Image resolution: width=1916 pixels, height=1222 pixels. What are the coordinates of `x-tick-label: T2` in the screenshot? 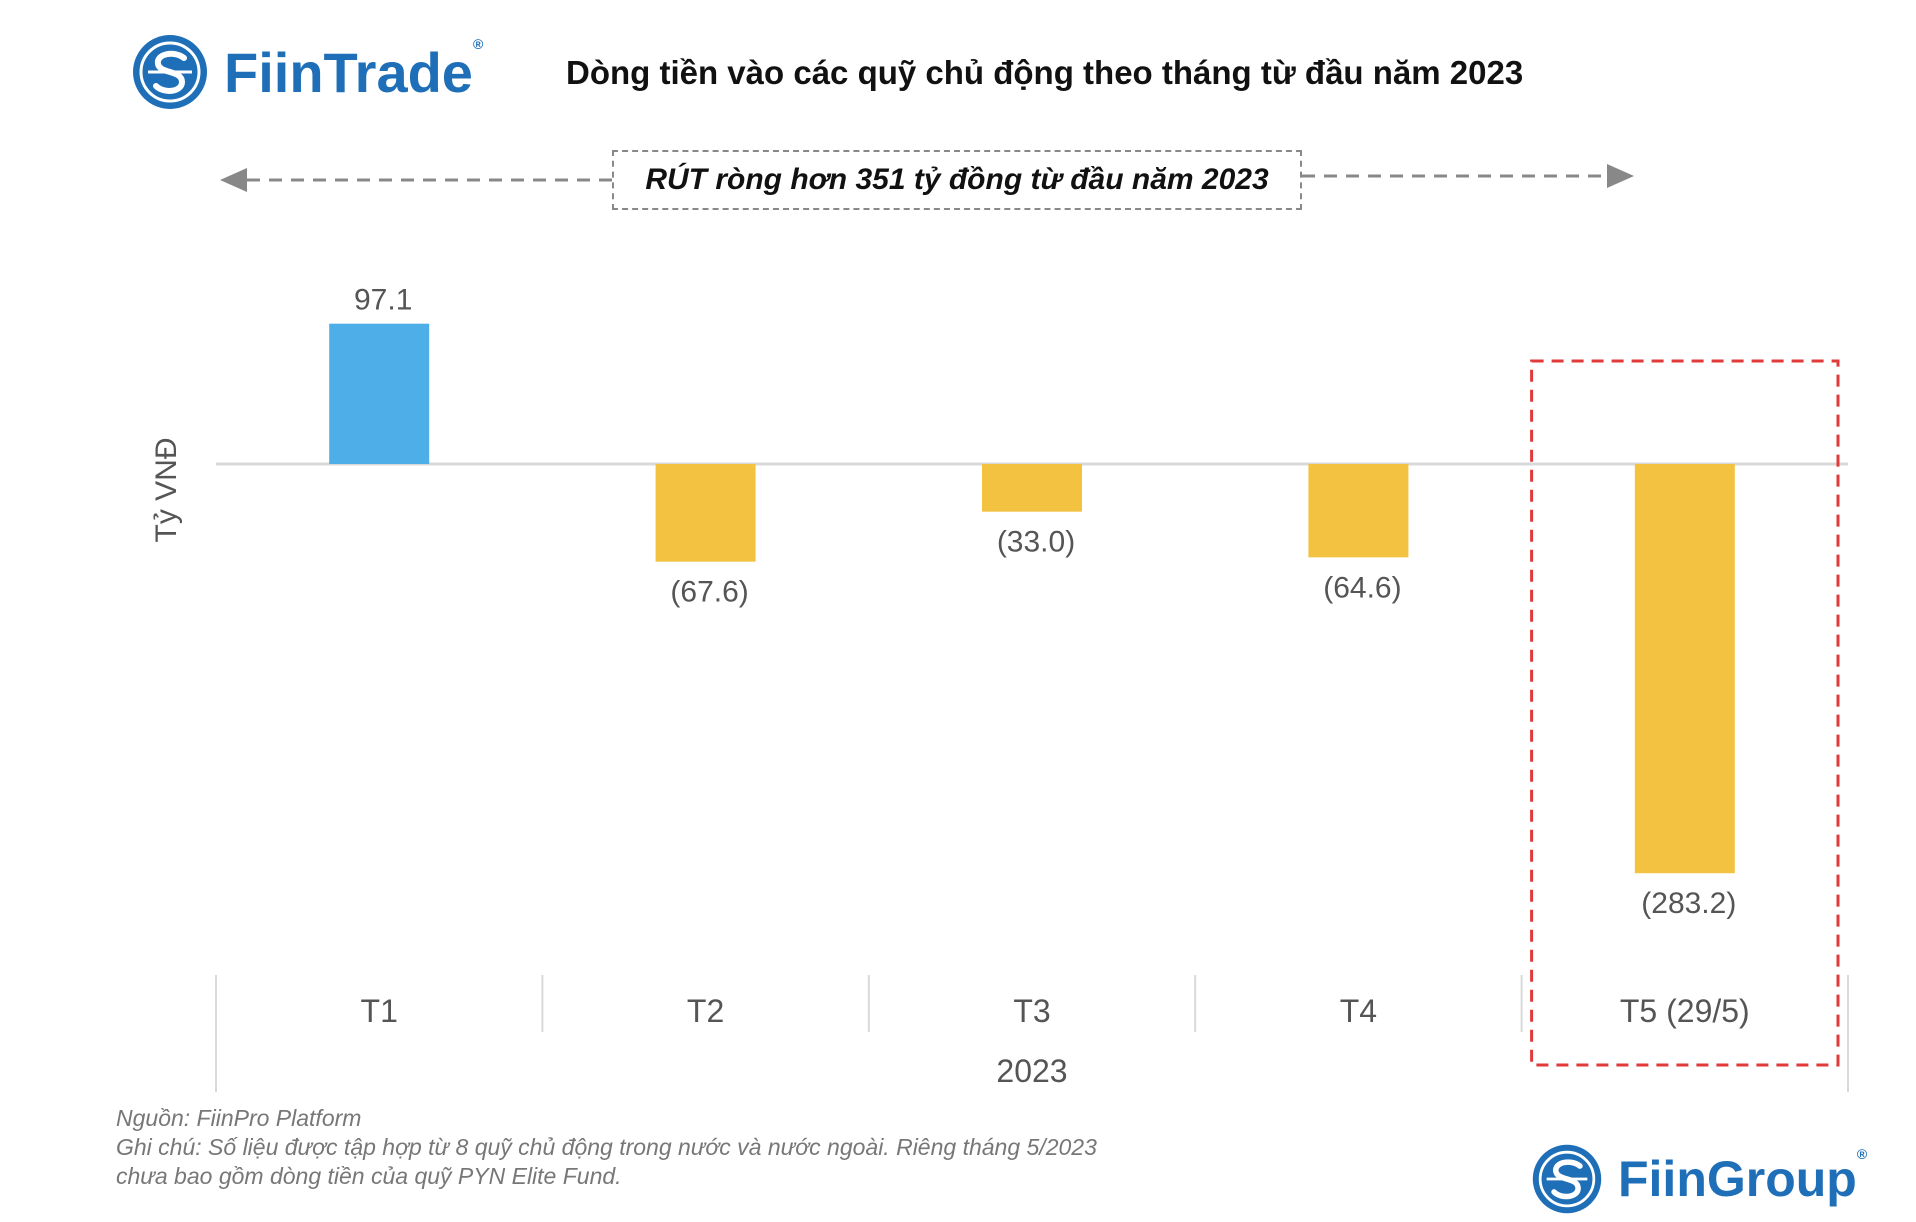 It's located at (705, 1011).